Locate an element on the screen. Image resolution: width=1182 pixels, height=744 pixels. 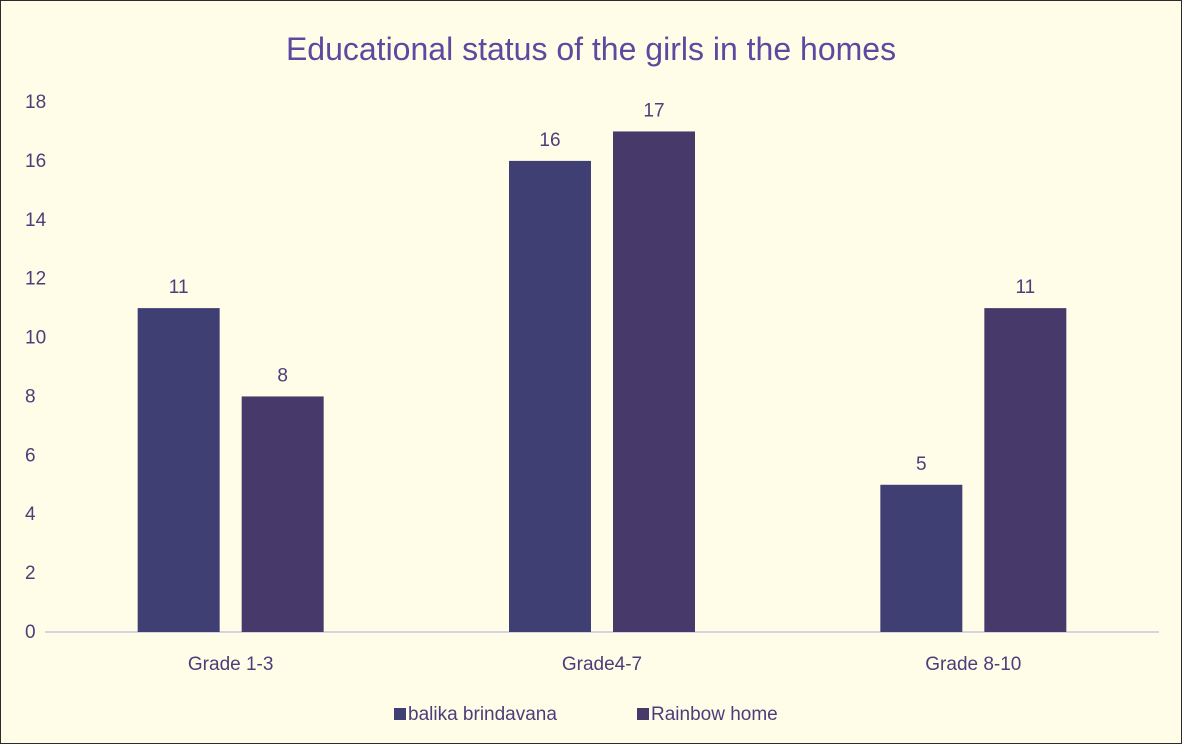
bar-value-label: 5 is located at coordinates (921, 464).